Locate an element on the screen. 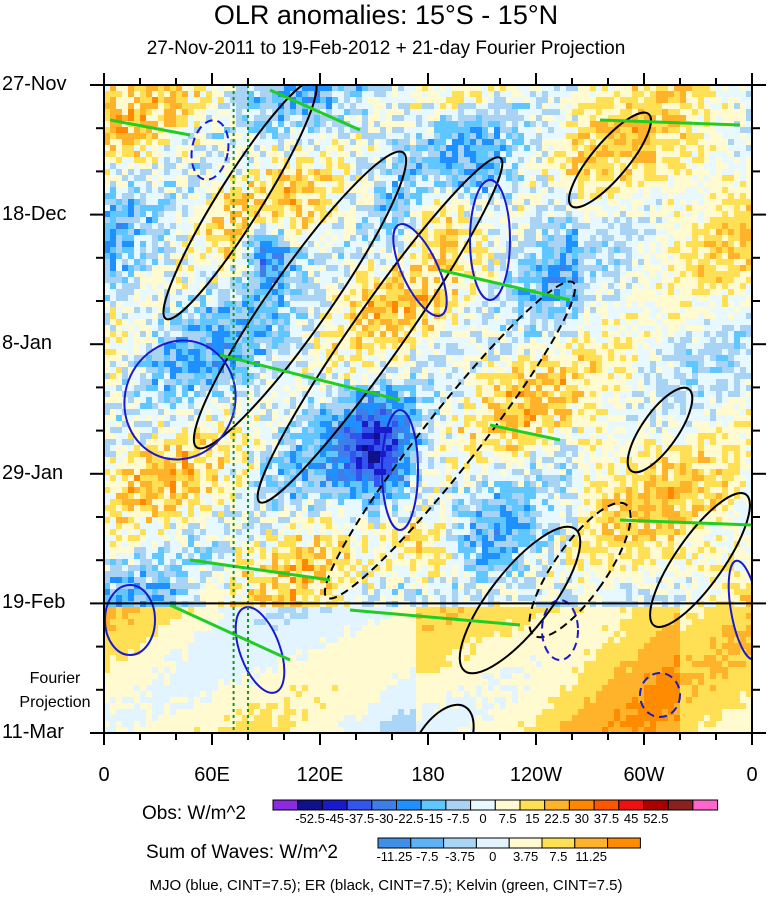 The height and width of the screenshot is (899, 772). y-tick-label: 11-Mar is located at coordinates (33, 732).